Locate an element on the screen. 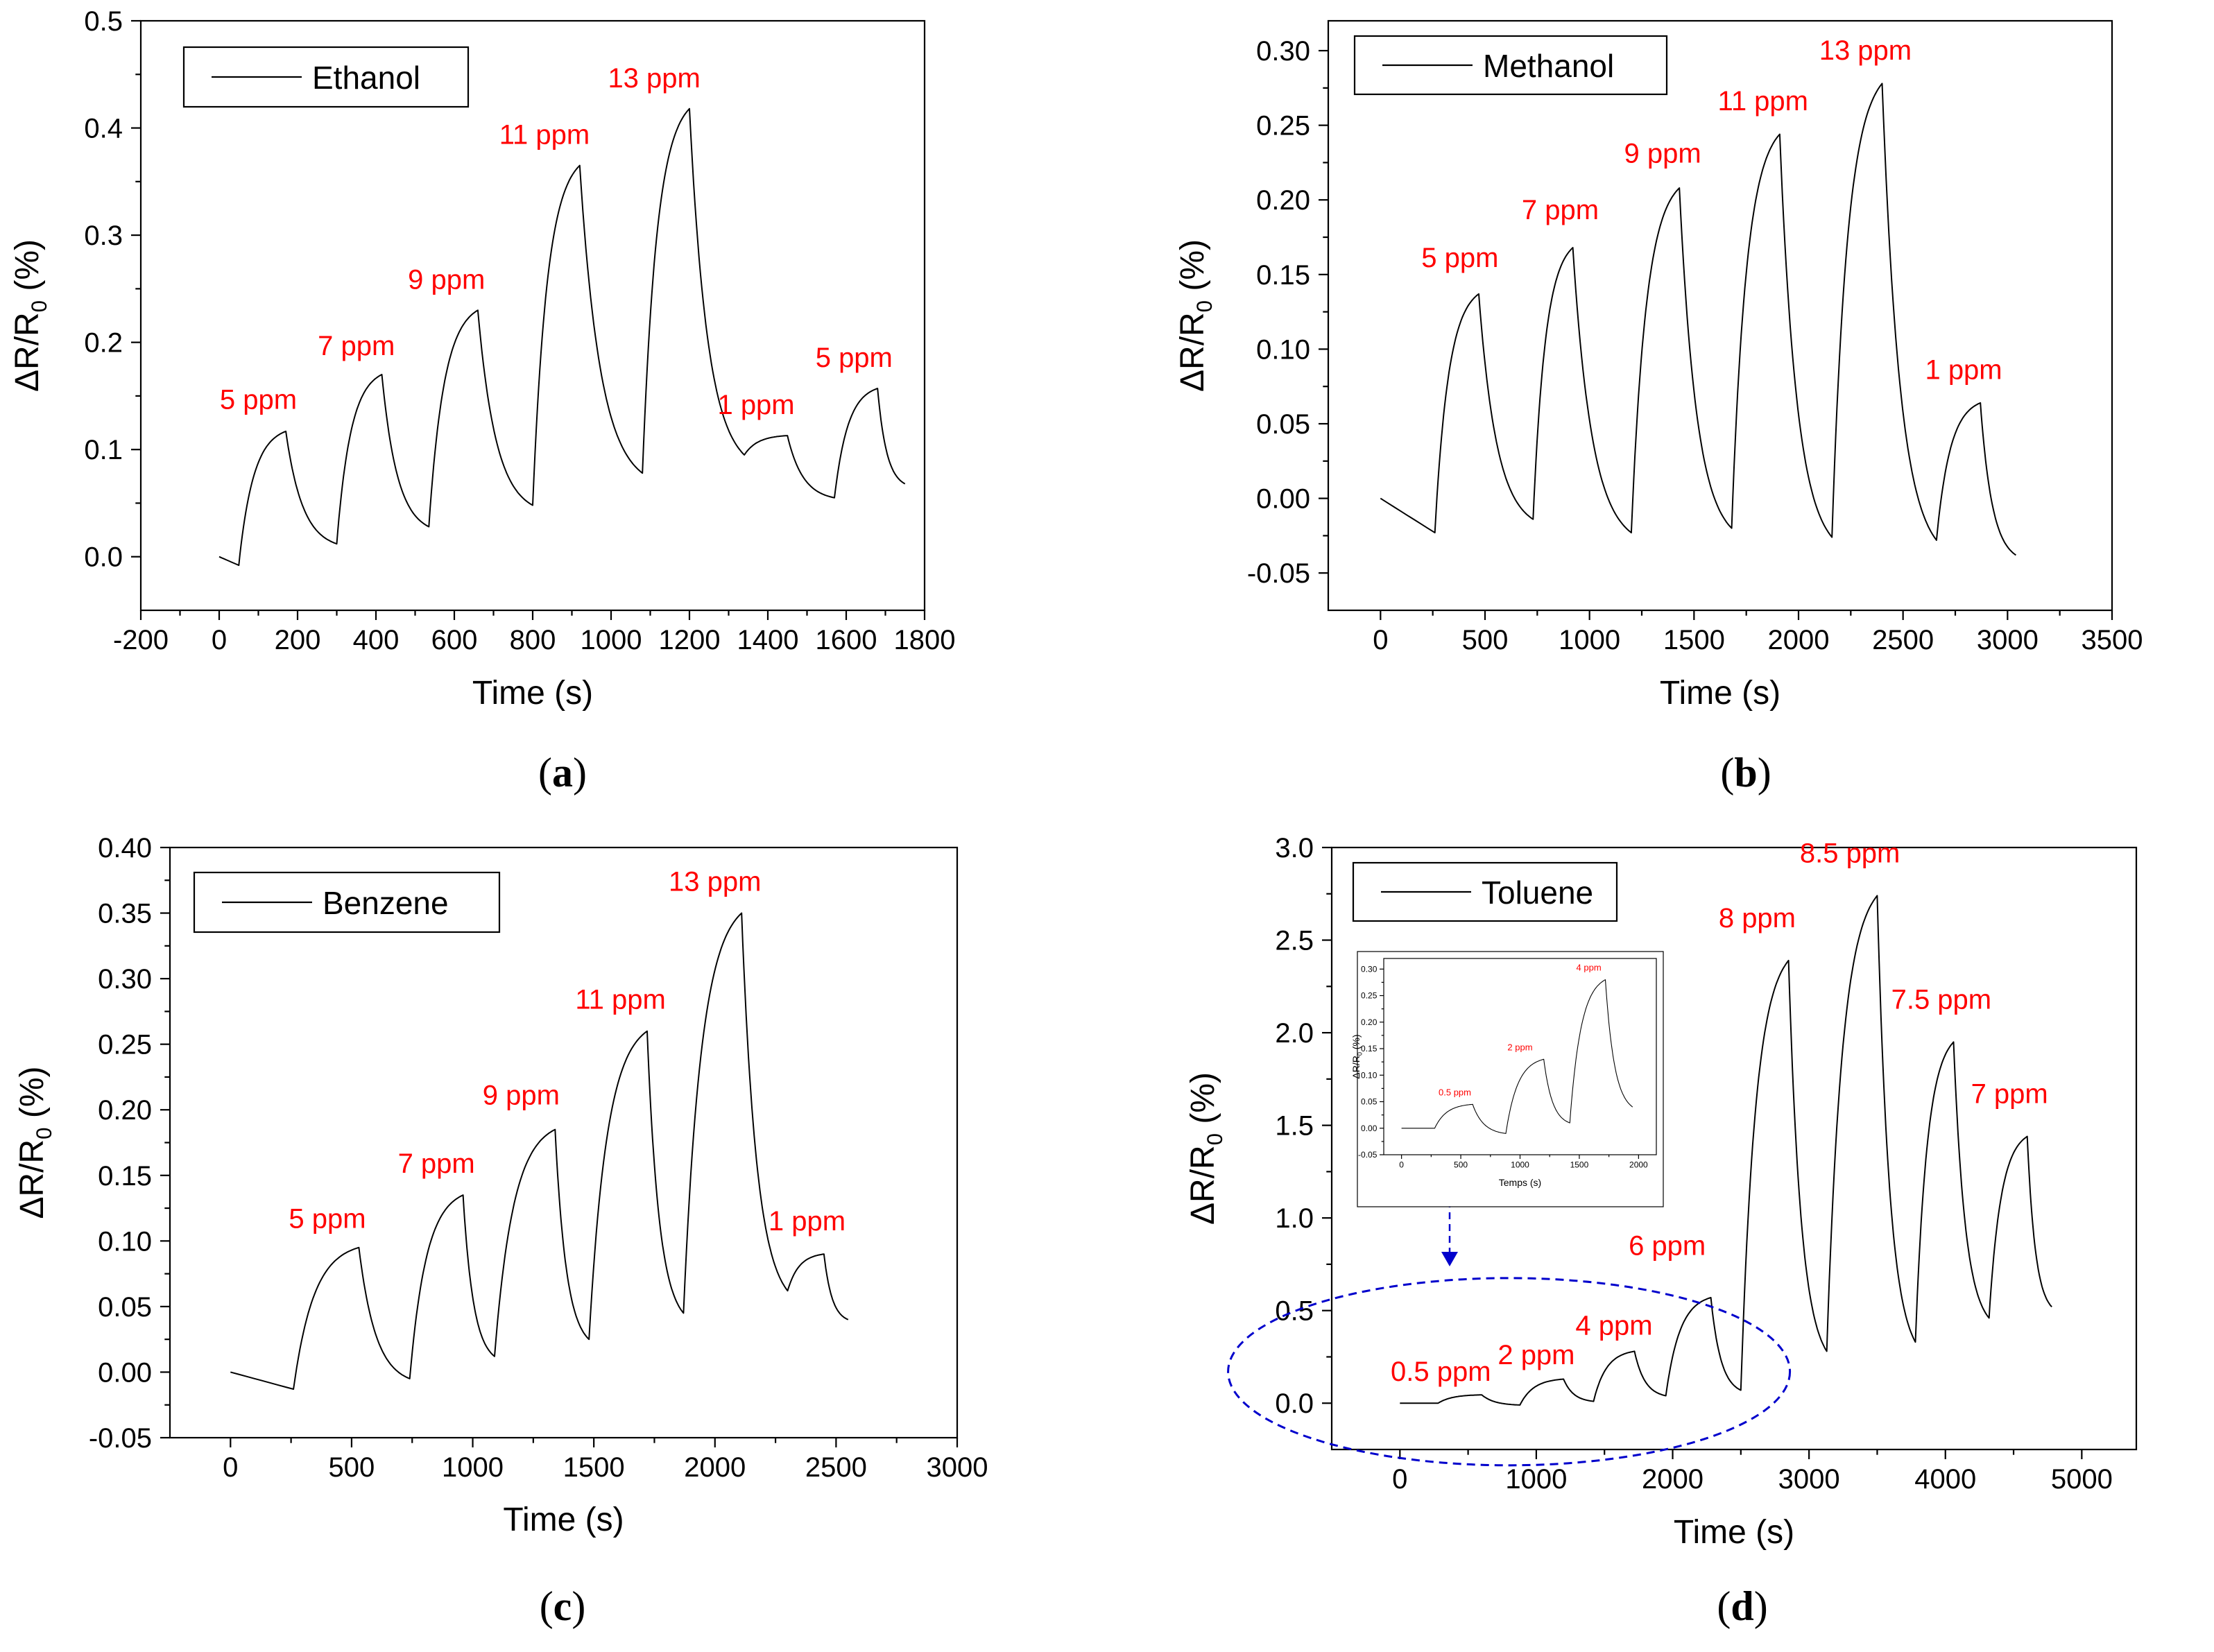 This screenshot has width=2214, height=1652. y-tick-label: 0.2 is located at coordinates (103, 343).